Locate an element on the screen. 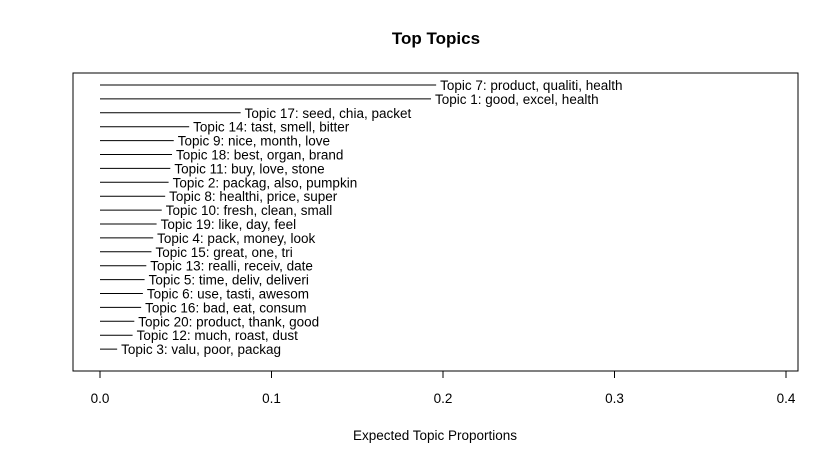 This screenshot has width=836, height=463. topic-label: Topic 4: pack, money, look is located at coordinates (236, 238).